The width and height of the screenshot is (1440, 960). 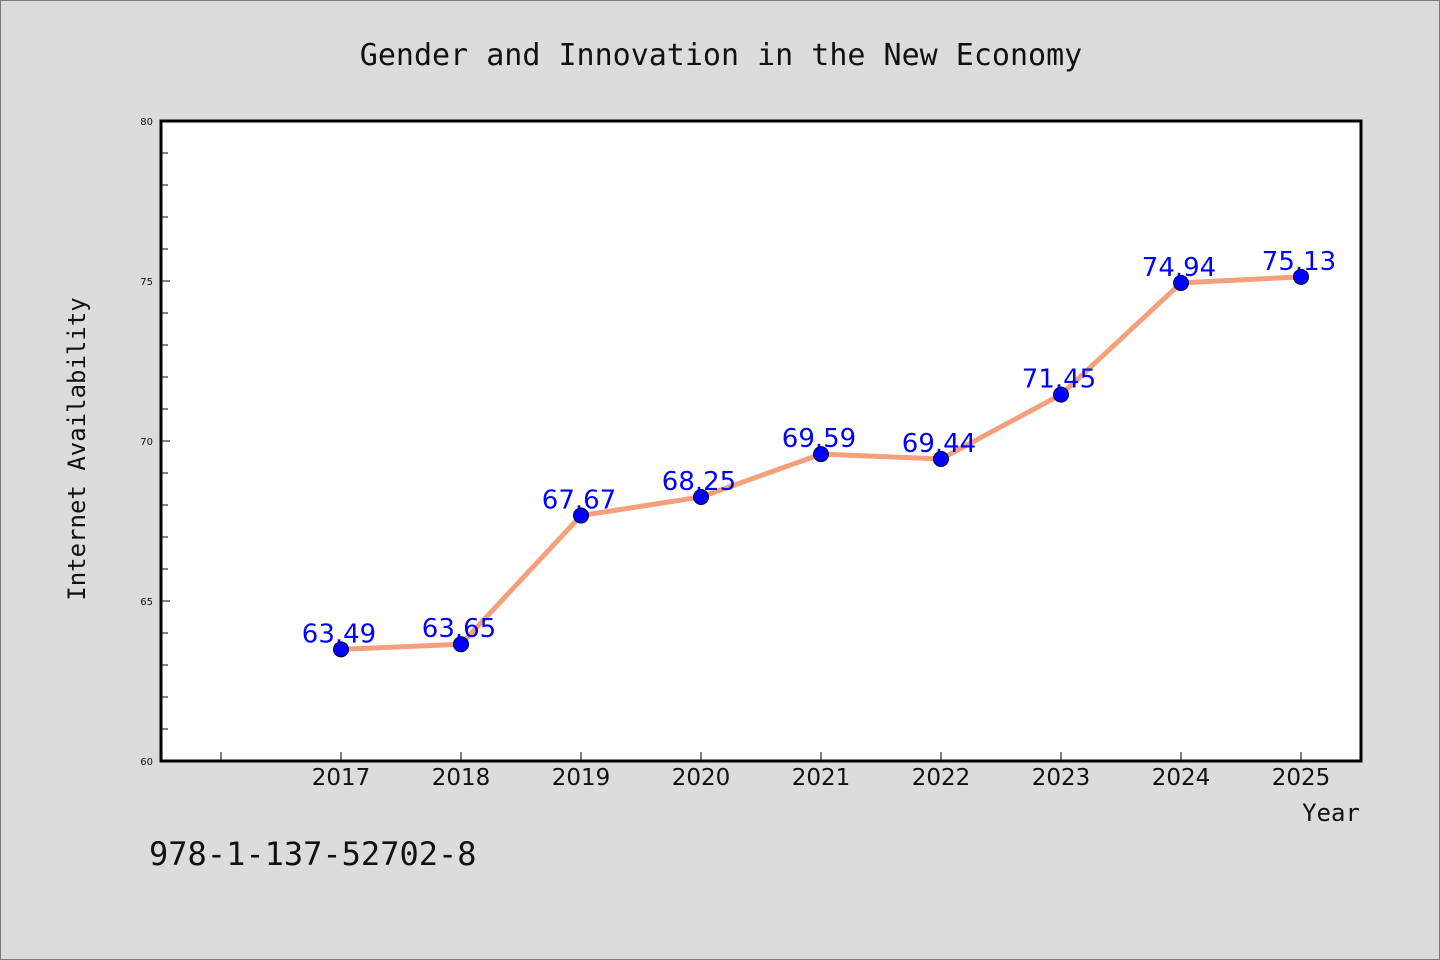 I want to click on x-tick-label: 2017, so click(x=341, y=778).